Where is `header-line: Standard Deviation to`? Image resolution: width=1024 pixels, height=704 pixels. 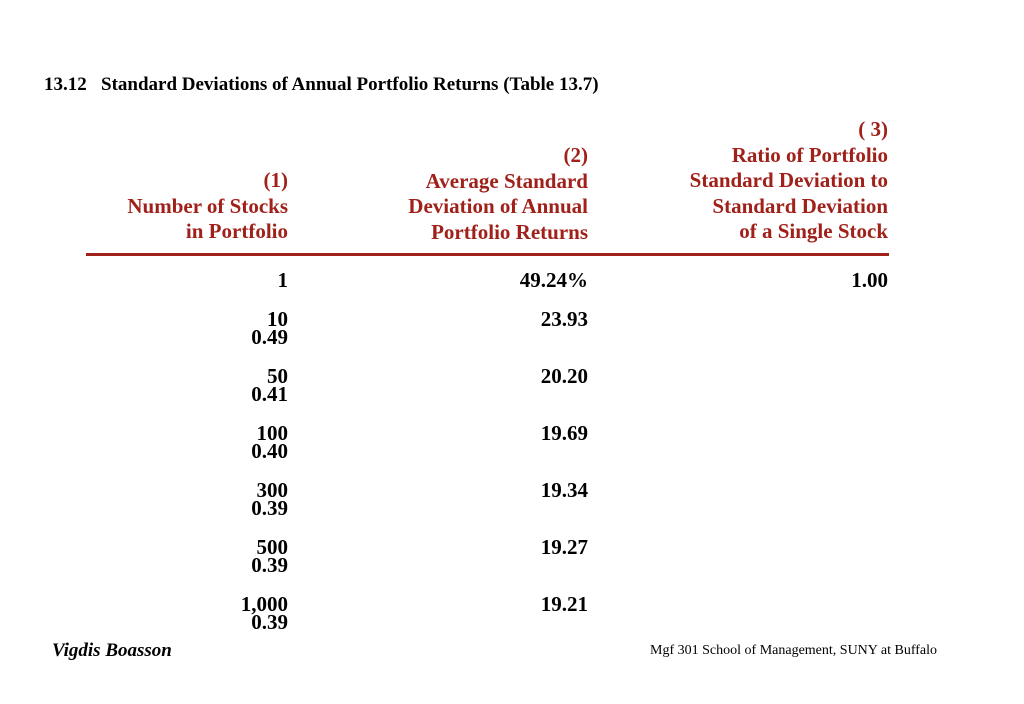
header-line: Standard Deviation to is located at coordinates (788, 180).